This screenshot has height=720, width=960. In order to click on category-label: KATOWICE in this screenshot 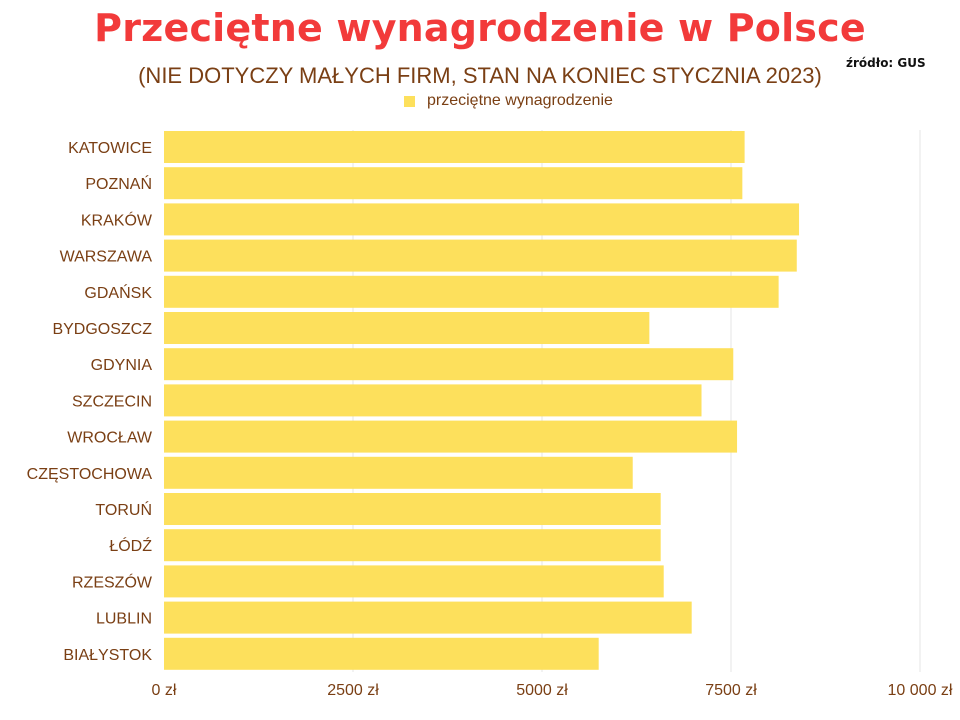, I will do `click(110, 148)`.